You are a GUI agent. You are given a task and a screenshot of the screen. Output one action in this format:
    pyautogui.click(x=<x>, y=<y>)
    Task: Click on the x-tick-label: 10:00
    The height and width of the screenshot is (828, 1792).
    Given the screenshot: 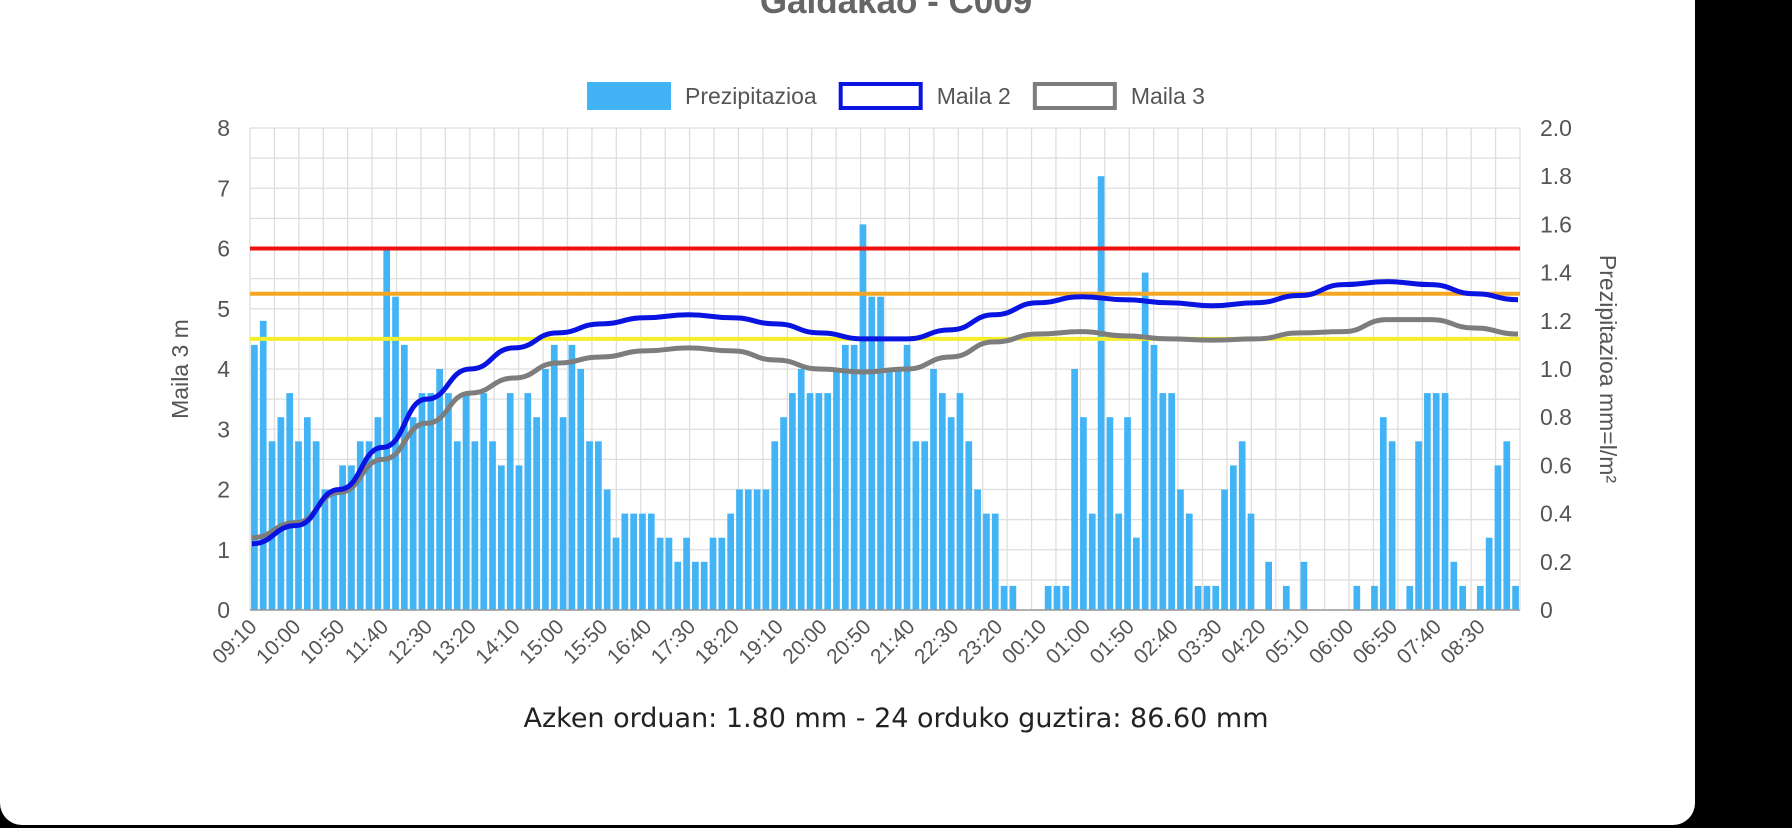 What is the action you would take?
    pyautogui.click(x=278, y=641)
    